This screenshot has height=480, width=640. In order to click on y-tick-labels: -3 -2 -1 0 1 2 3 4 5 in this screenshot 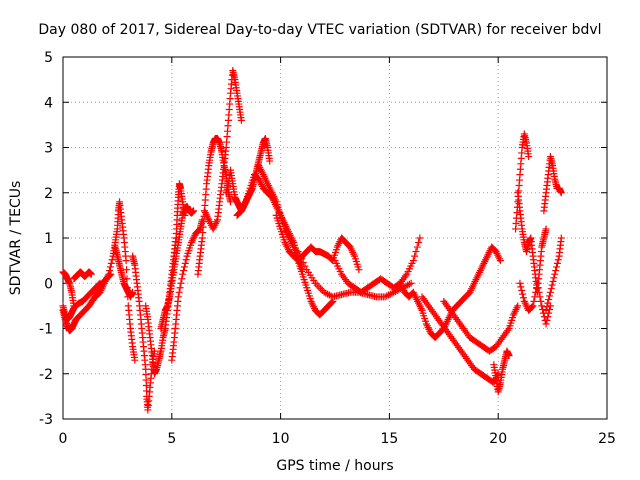, I will do `click(46, 239)`.